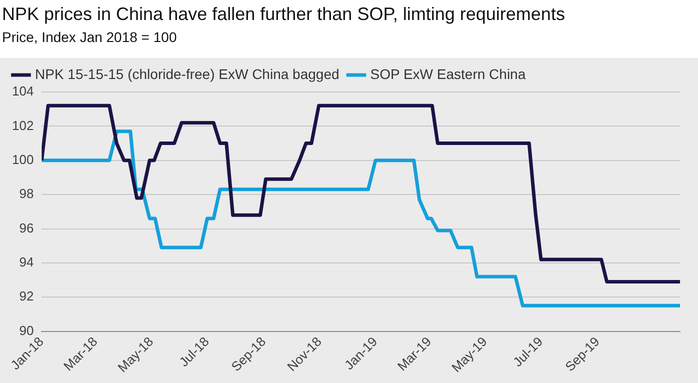 The height and width of the screenshot is (383, 698). What do you see at coordinates (26, 194) in the screenshot?
I see `y-tick-label: 98` at bounding box center [26, 194].